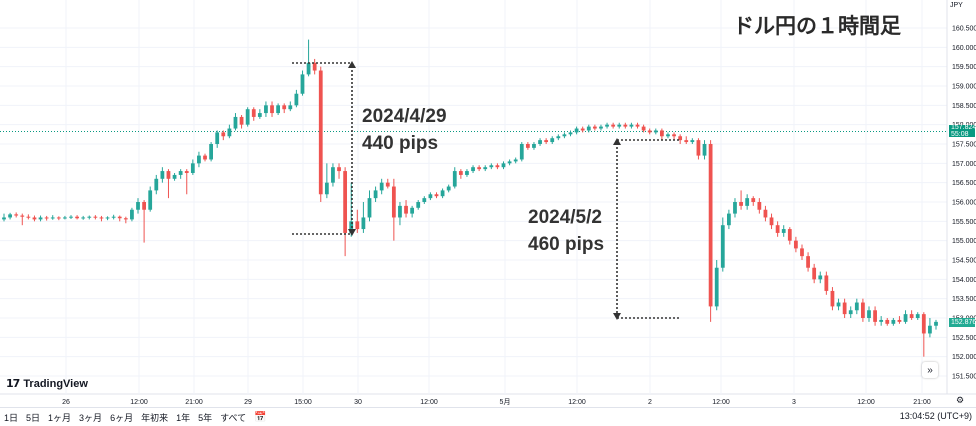 This screenshot has width=976, height=426. What do you see at coordinates (47, 384) in the screenshot?
I see `tradingview-logo: 𝟭𝟳 TradingView` at bounding box center [47, 384].